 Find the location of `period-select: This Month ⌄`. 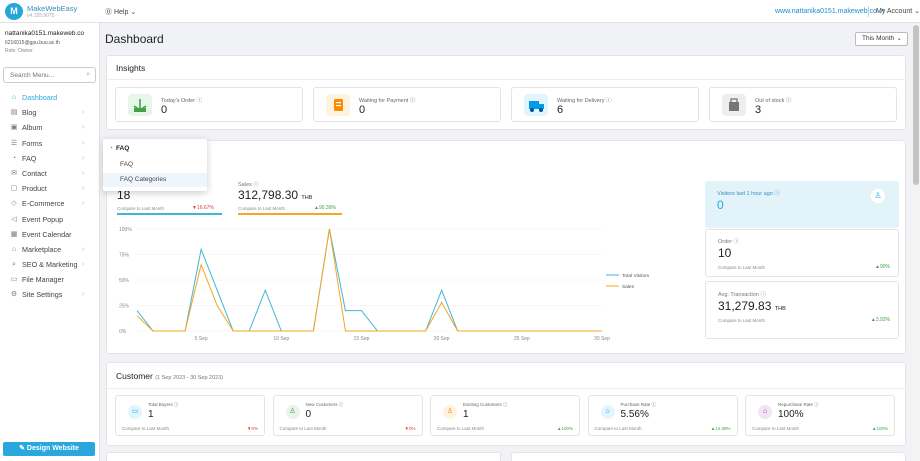

period-select: This Month ⌄ is located at coordinates (881, 39).